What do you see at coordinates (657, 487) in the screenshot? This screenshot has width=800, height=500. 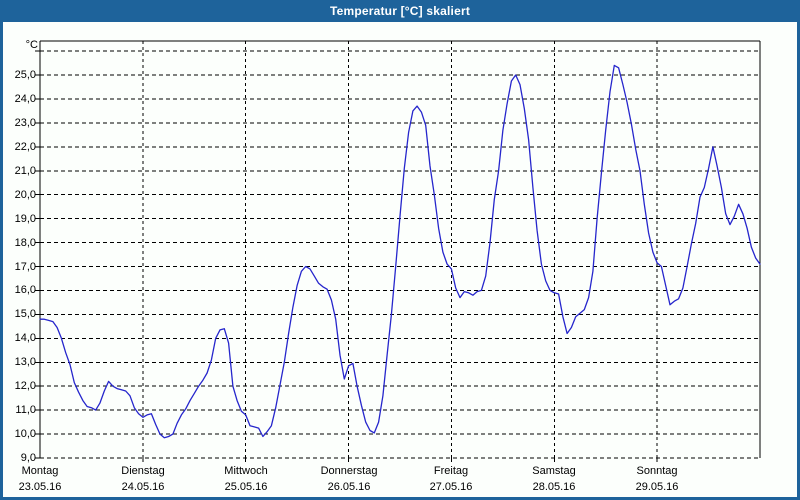 I see `x-date-label: 29.05.16` at bounding box center [657, 487].